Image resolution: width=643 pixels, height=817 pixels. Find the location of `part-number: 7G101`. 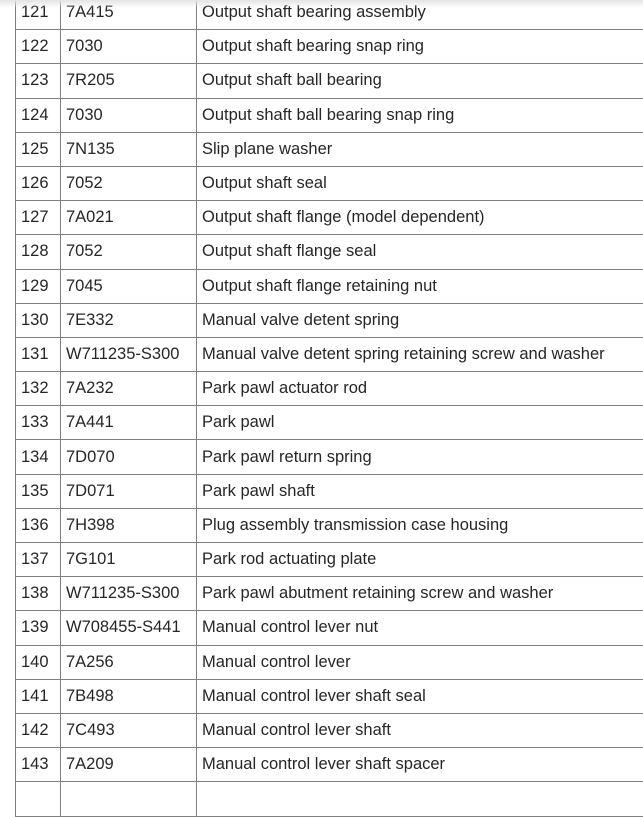

part-number: 7G101 is located at coordinates (129, 560).